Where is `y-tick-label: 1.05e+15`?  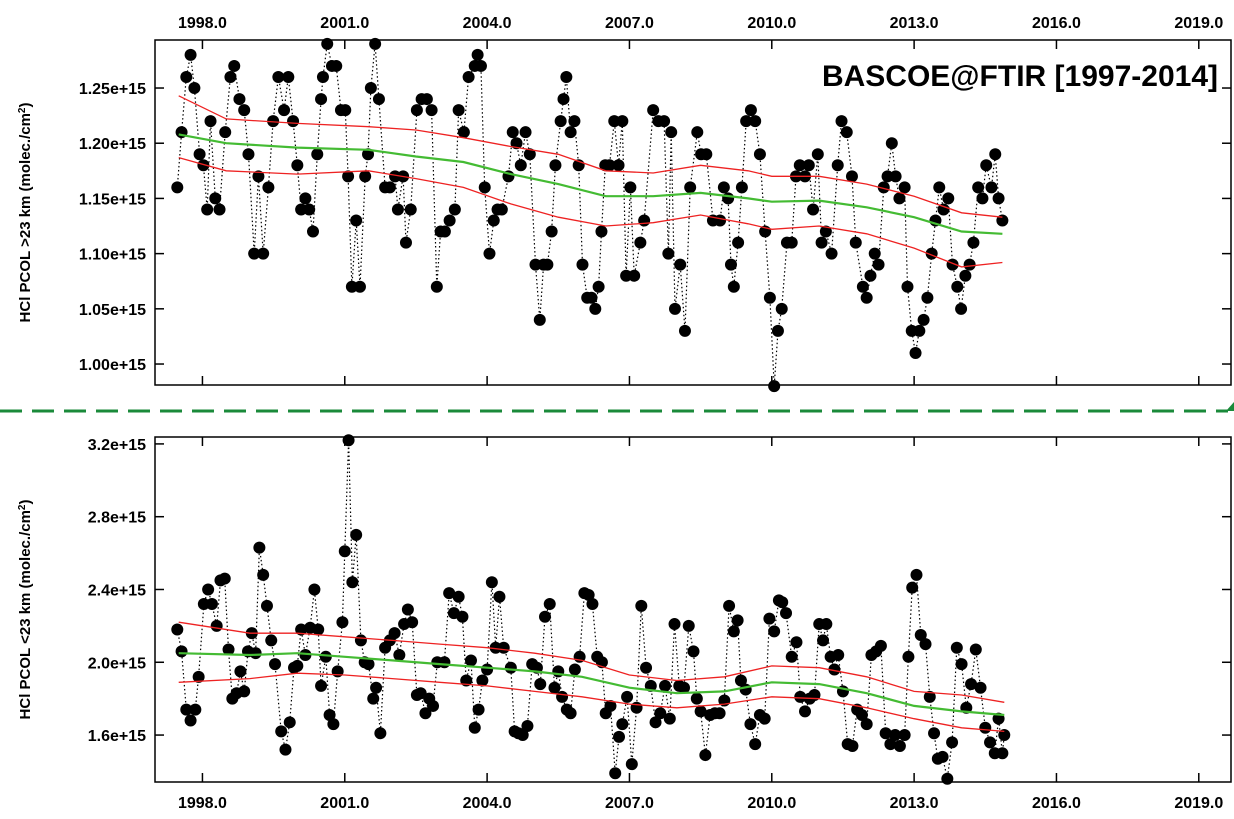
y-tick-label: 1.05e+15 is located at coordinates (112, 310).